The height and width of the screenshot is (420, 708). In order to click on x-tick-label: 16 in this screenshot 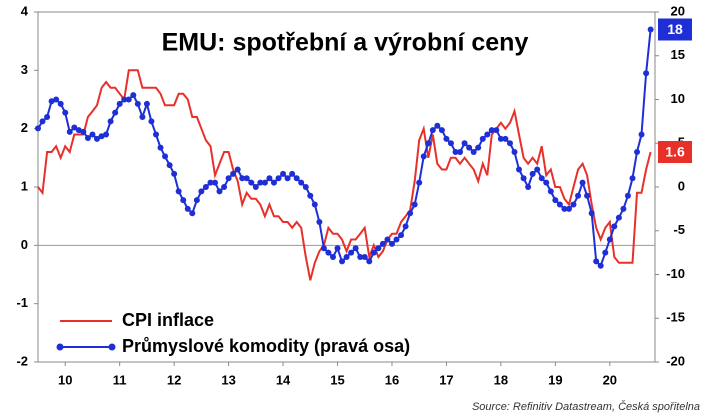, I will do `click(392, 379)`.